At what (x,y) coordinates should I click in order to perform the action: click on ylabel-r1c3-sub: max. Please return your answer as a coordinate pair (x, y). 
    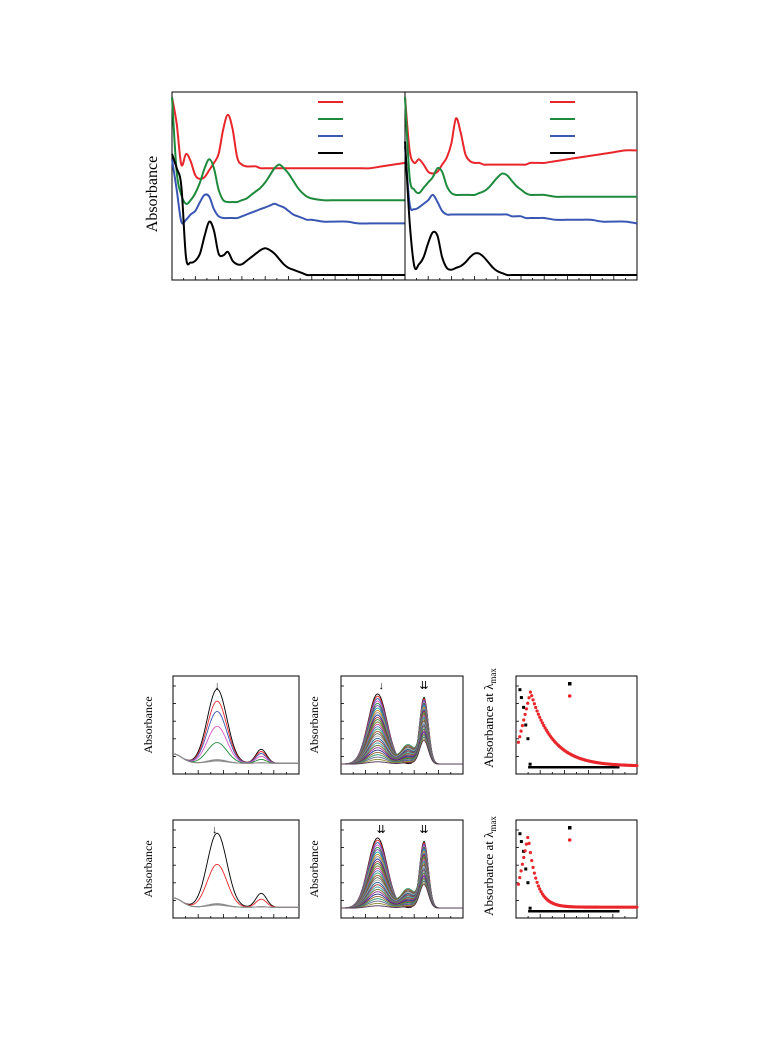
    Looking at the image, I should click on (493, 676).